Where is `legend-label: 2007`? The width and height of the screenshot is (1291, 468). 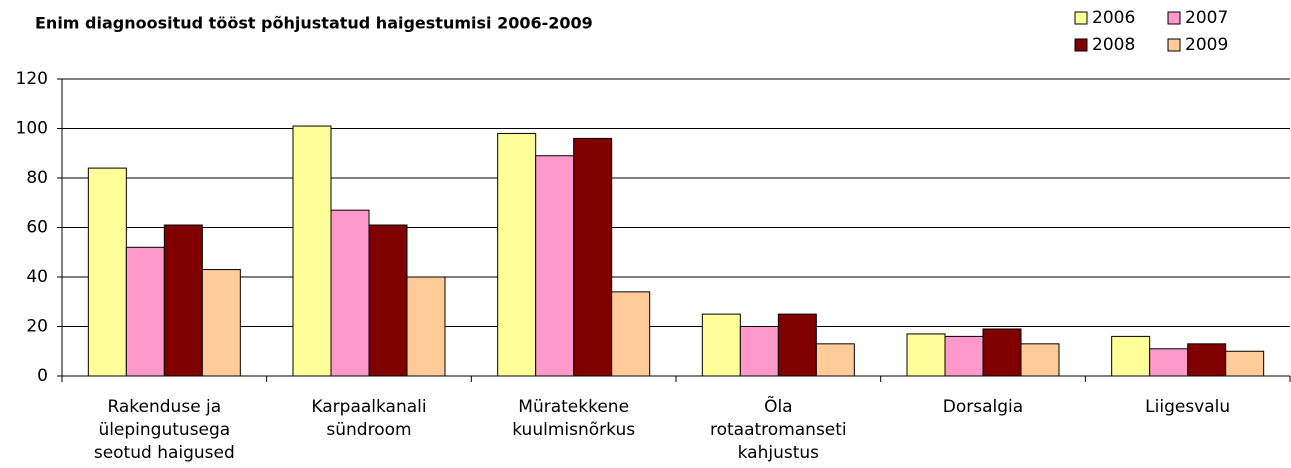 legend-label: 2007 is located at coordinates (1206, 18).